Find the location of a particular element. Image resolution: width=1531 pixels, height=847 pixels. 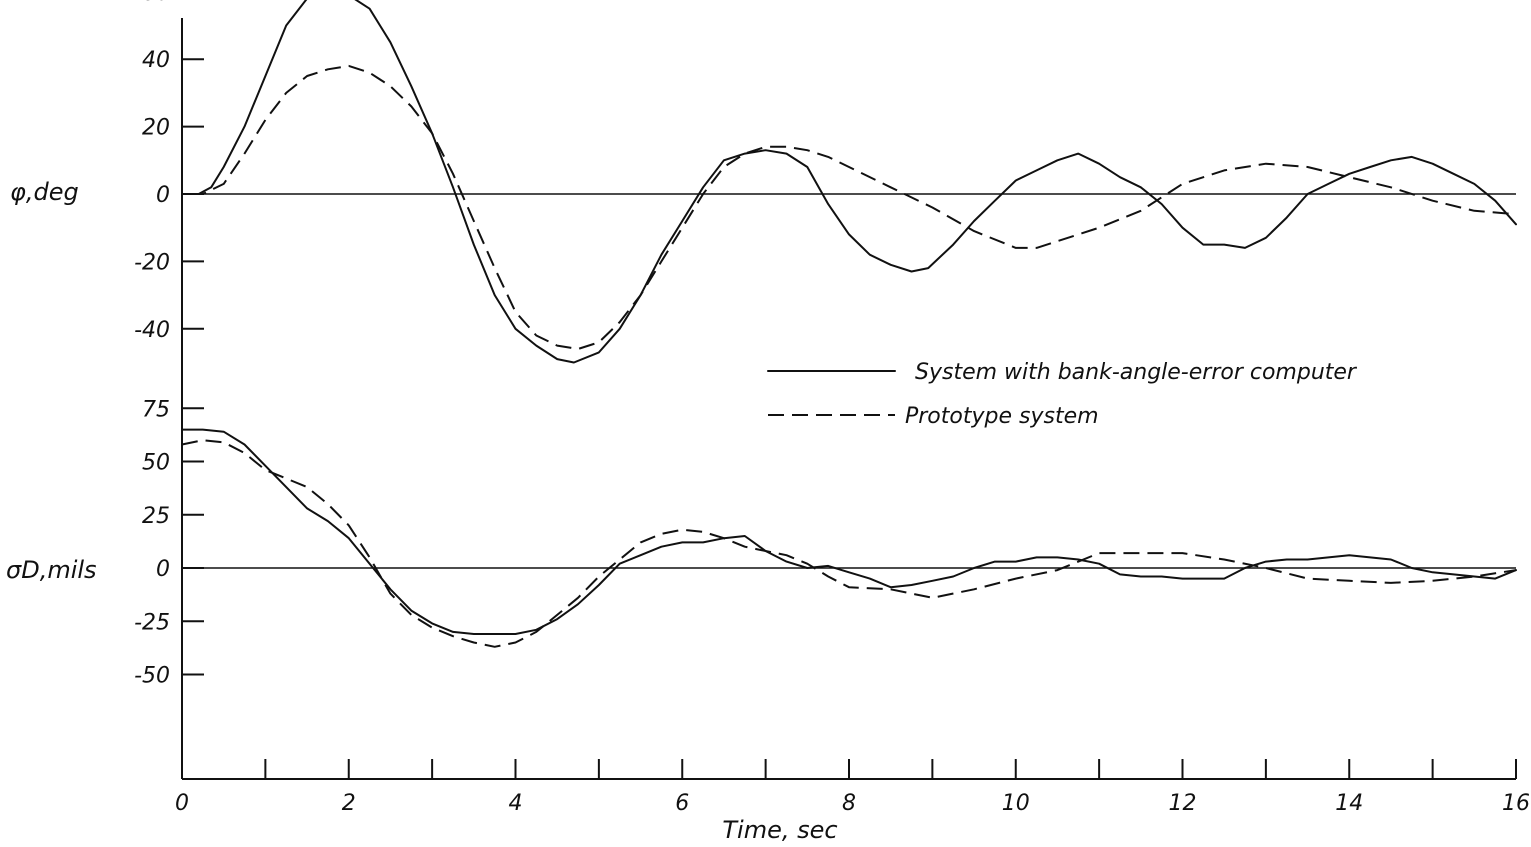

sigma-y-tick-label: 50 is located at coordinates (156, 463).